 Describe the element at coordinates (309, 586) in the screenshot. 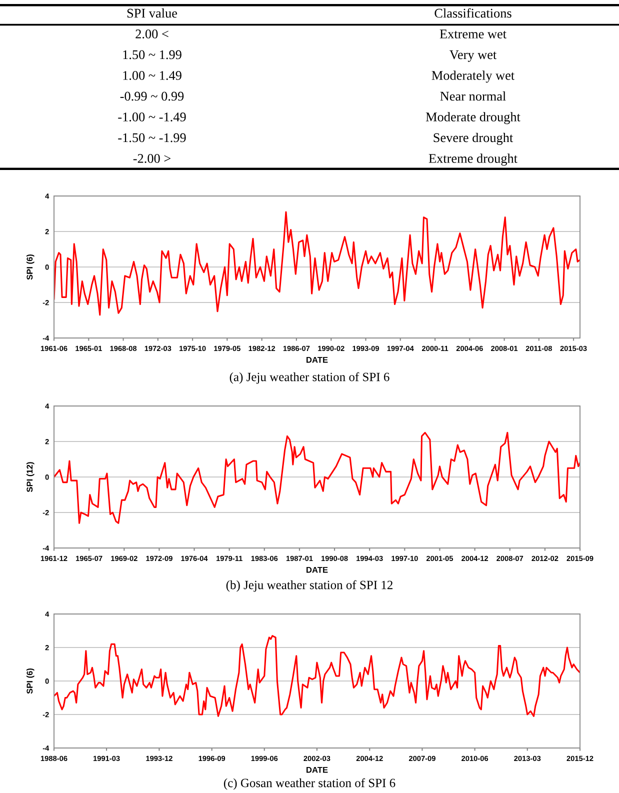

I see `text: (b) Jeju weather station of SPI 12` at that location.